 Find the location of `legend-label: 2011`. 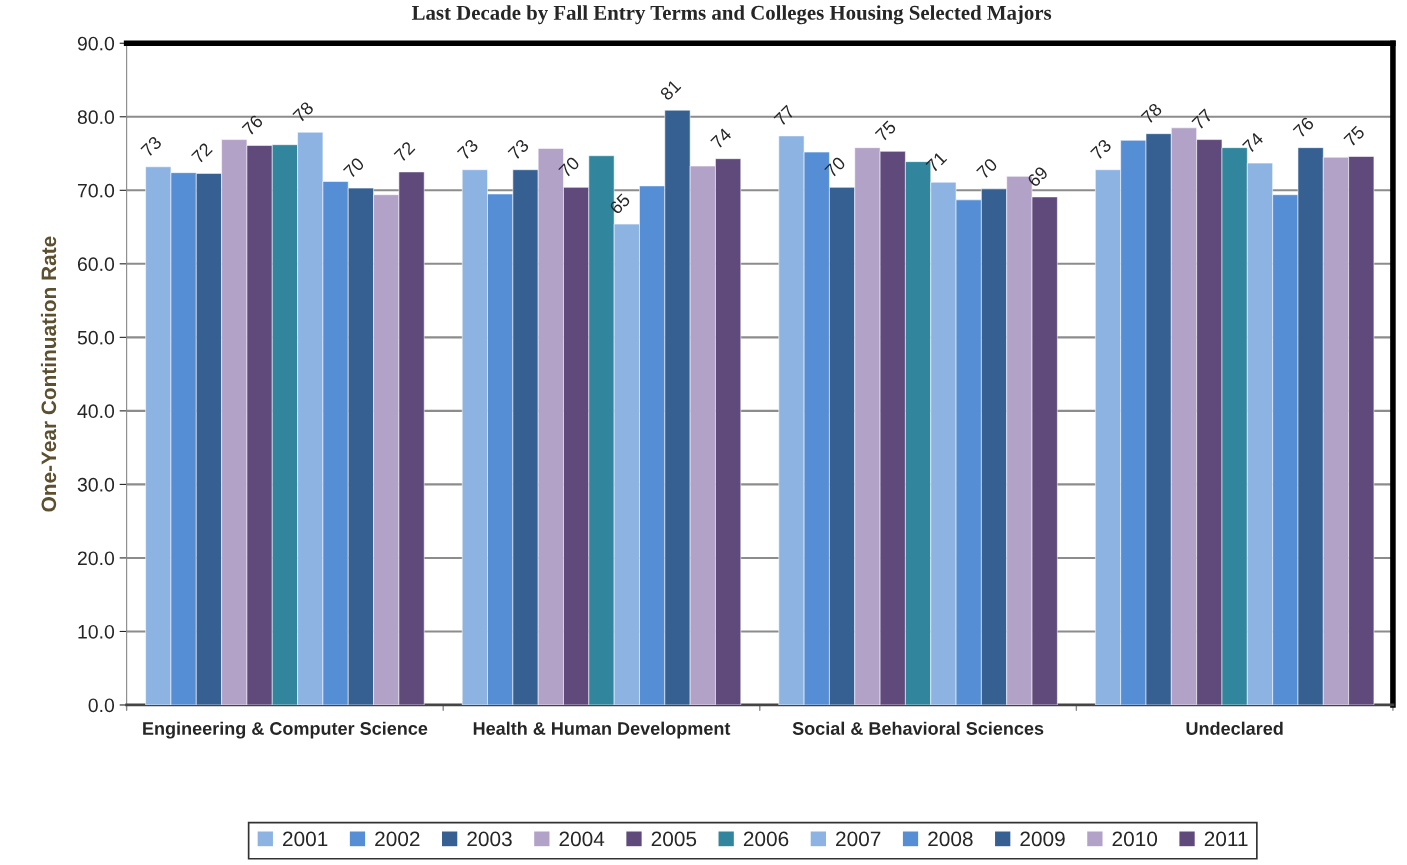

legend-label: 2011 is located at coordinates (1226, 839).